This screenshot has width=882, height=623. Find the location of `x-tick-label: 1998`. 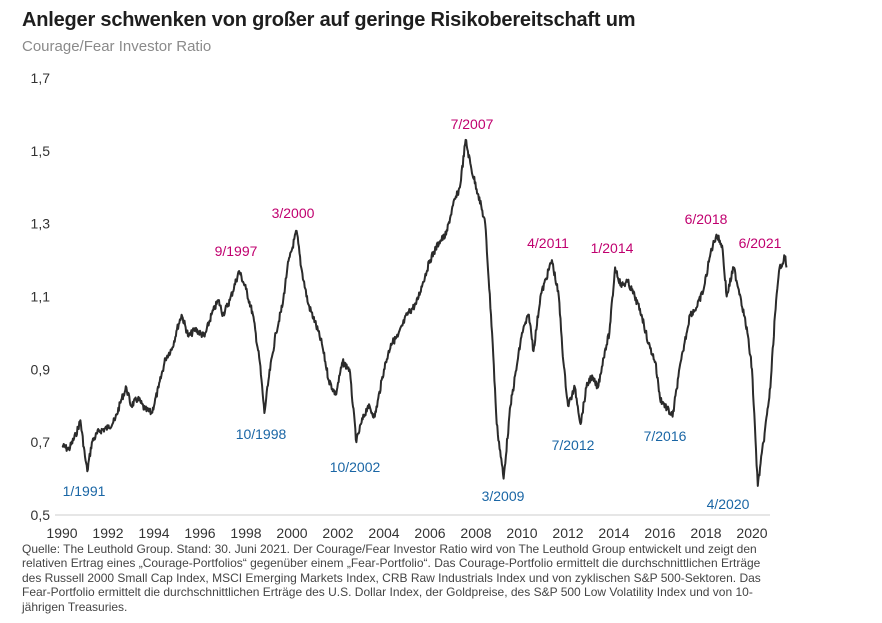

x-tick-label: 1998 is located at coordinates (245, 532).